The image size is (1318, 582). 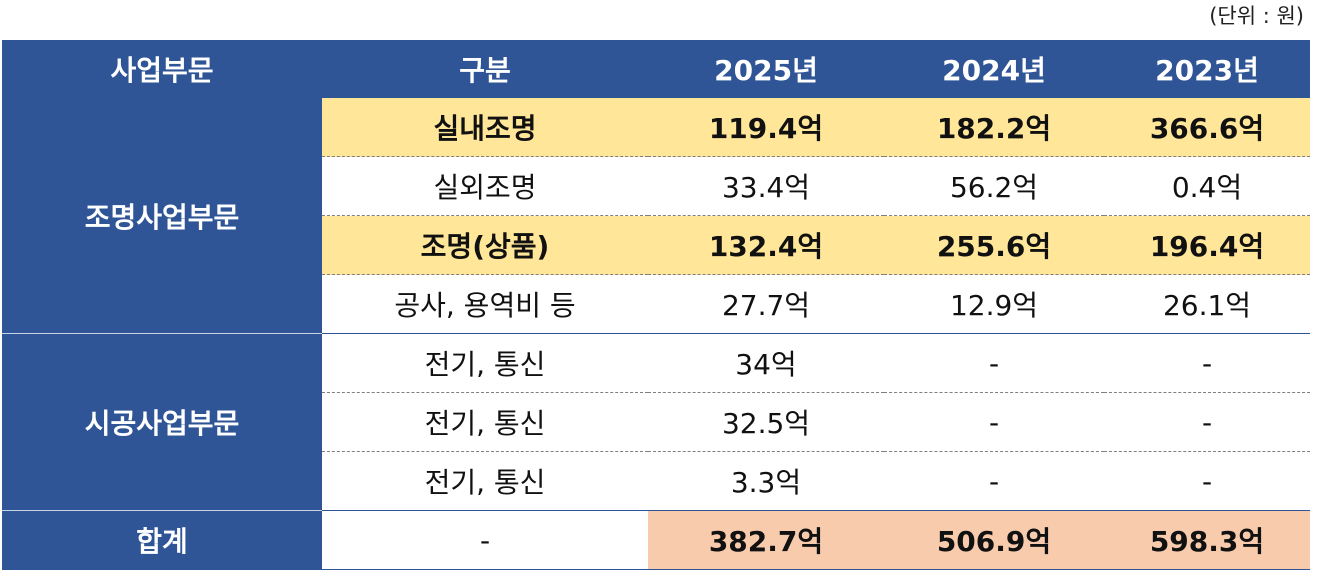 What do you see at coordinates (1207, 245) in the screenshot?
I see `cell: 196.4억` at bounding box center [1207, 245].